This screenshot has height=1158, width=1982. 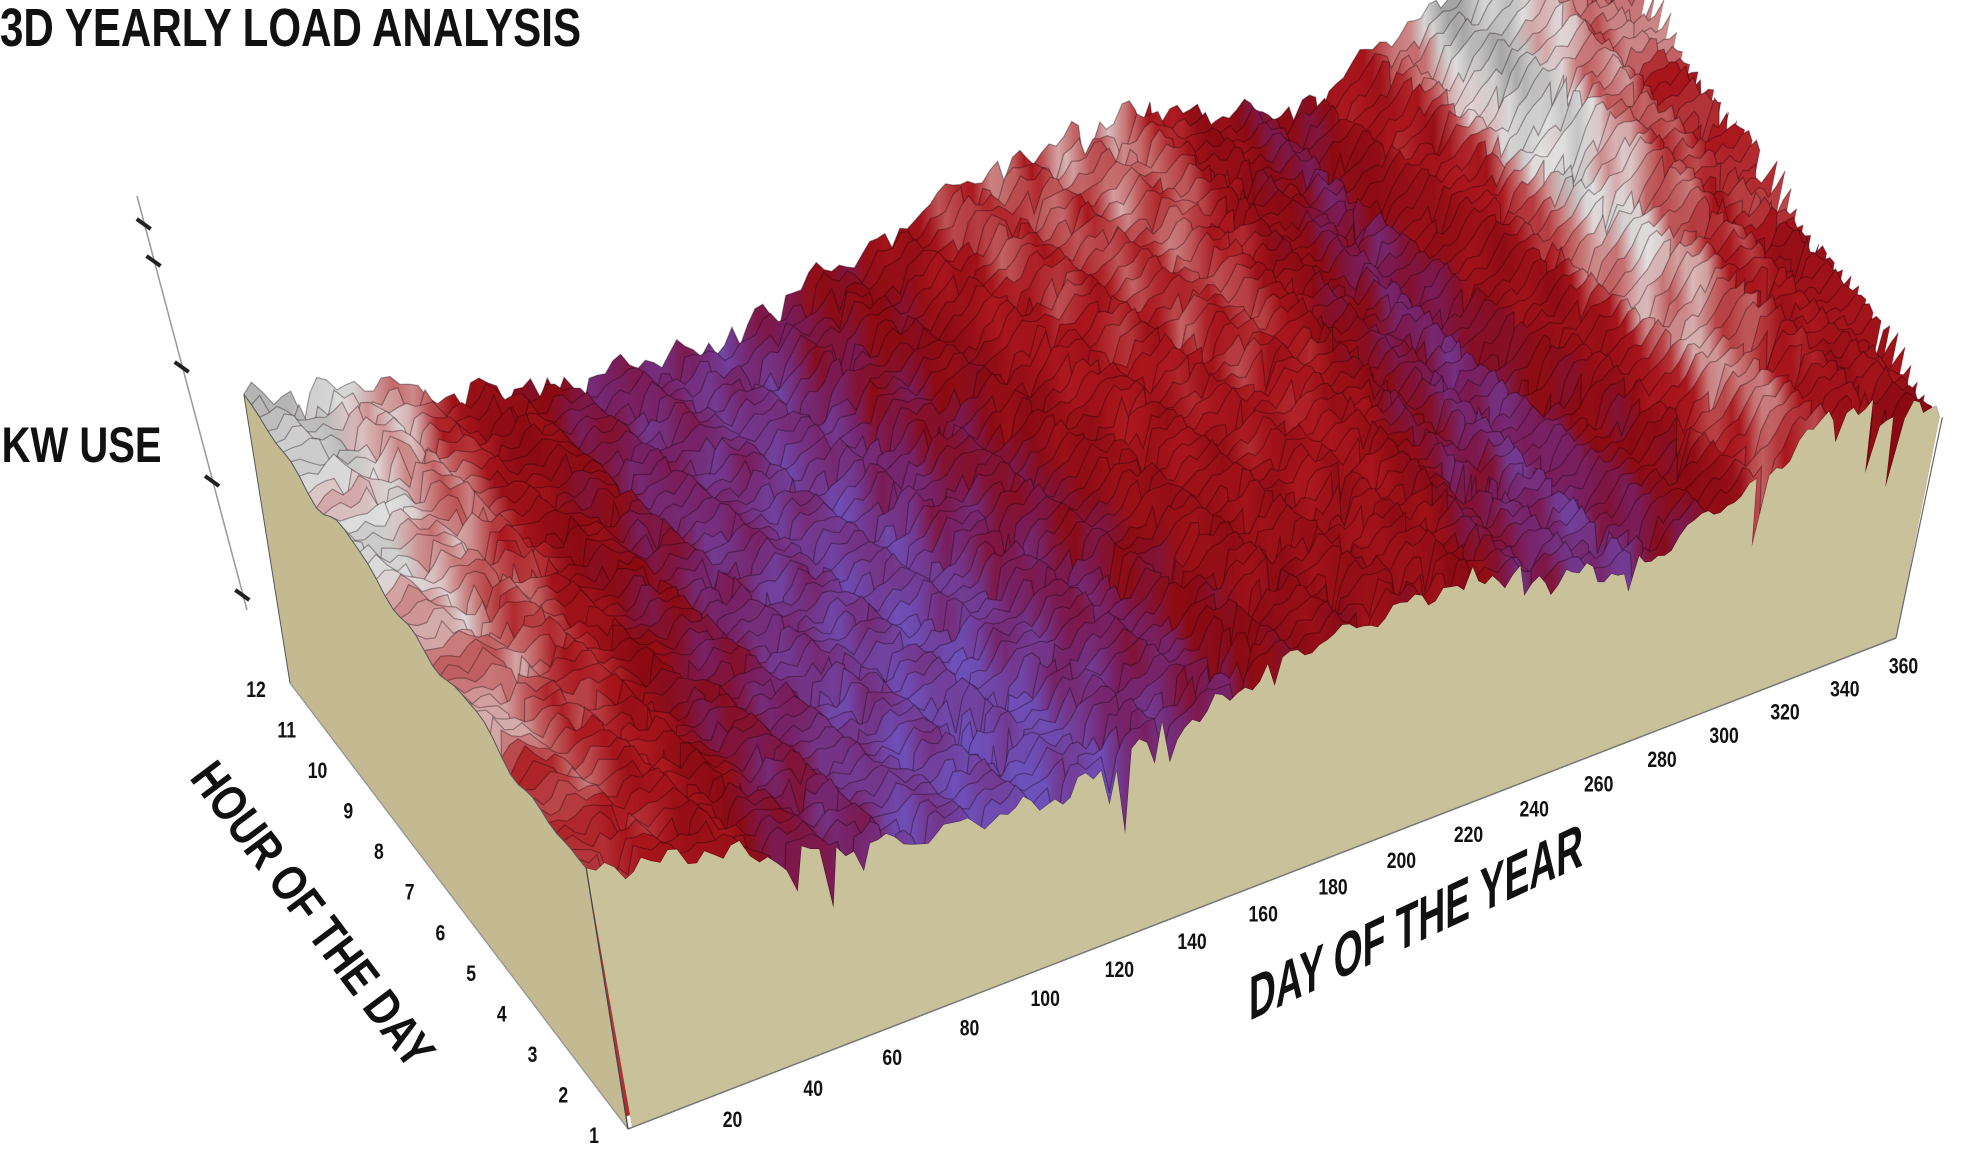 I want to click on x-tick-label: 40, so click(x=813, y=1089).